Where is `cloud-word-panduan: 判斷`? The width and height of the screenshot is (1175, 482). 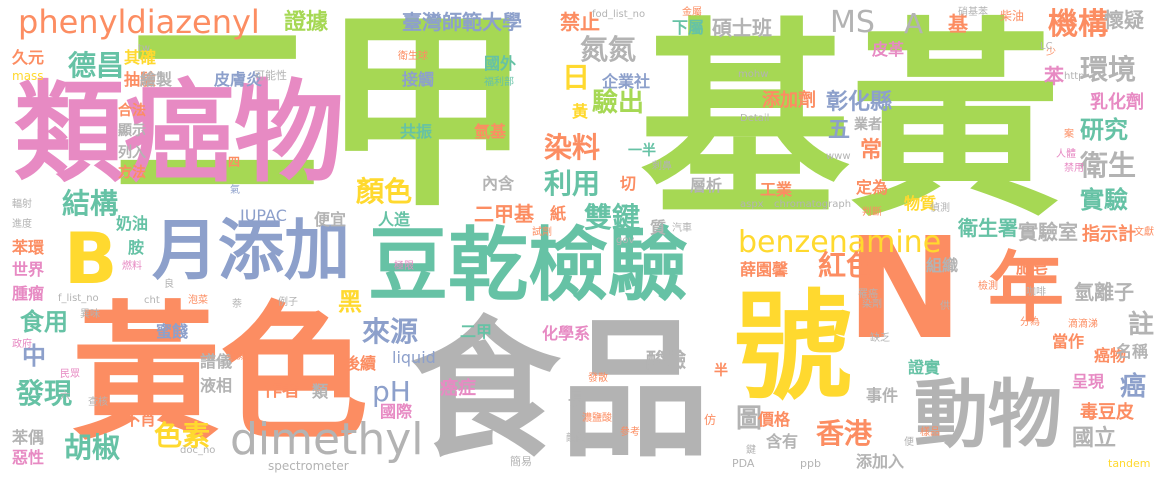
cloud-word-panduan: 判斷 is located at coordinates (872, 212).